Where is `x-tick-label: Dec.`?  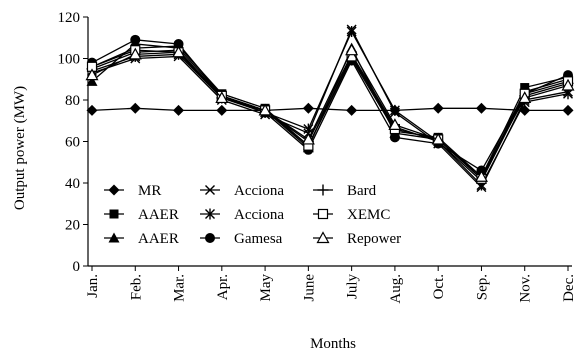
x-tick-label: Dec. is located at coordinates (569, 288).